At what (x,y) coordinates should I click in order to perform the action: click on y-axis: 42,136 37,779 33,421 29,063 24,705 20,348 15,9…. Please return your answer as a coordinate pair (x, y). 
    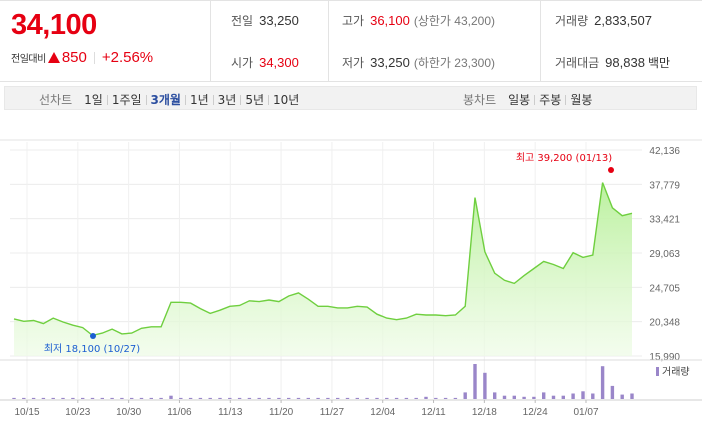
    Looking at the image, I should click on (664, 254).